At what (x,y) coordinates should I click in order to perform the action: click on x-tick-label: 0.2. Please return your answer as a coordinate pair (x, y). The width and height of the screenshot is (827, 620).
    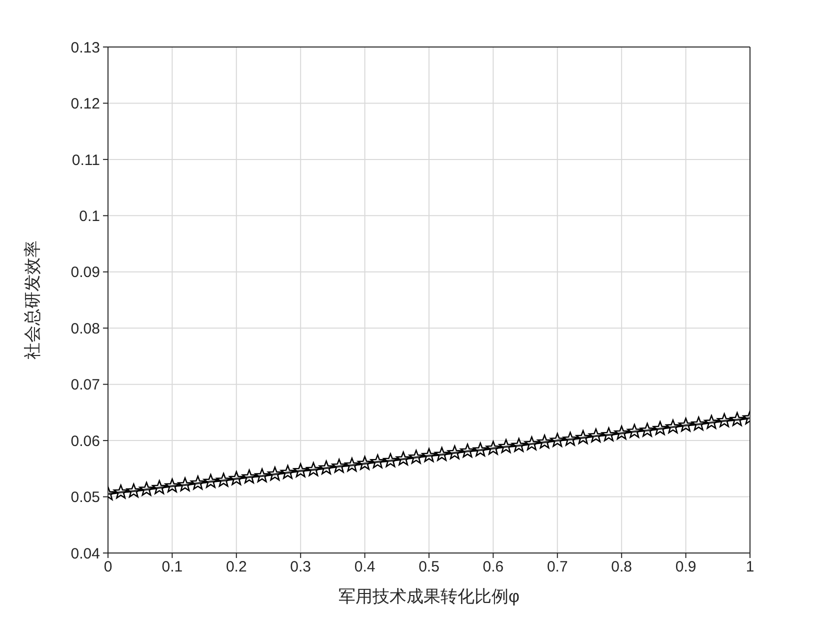
    Looking at the image, I should click on (236, 567).